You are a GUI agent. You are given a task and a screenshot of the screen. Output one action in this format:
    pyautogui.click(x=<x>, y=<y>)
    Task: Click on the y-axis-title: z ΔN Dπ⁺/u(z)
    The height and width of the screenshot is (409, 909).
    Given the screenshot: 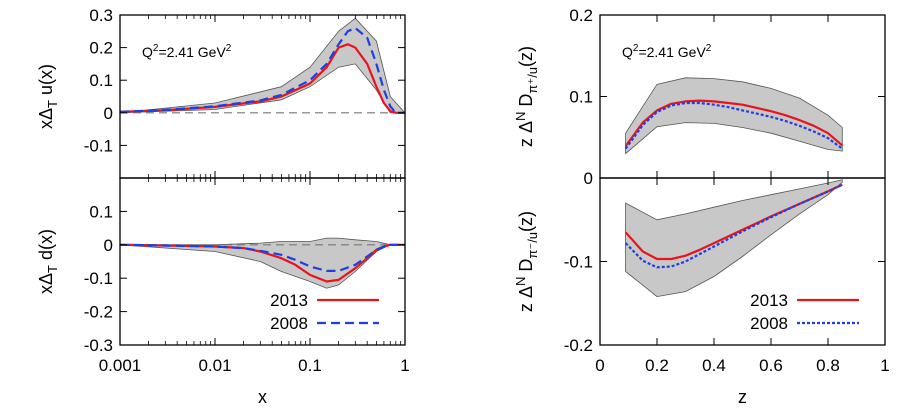 What is the action you would take?
    pyautogui.click(x=526, y=96)
    